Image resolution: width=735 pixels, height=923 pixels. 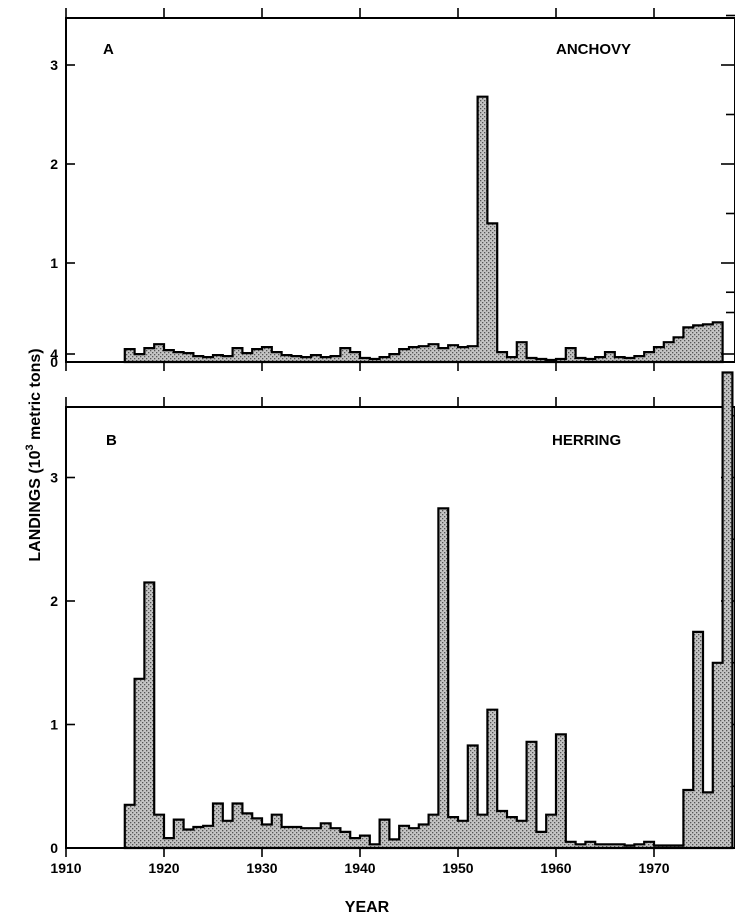 What do you see at coordinates (593, 49) in the screenshot?
I see `panel-a-species-label: ANCHOVY` at bounding box center [593, 49].